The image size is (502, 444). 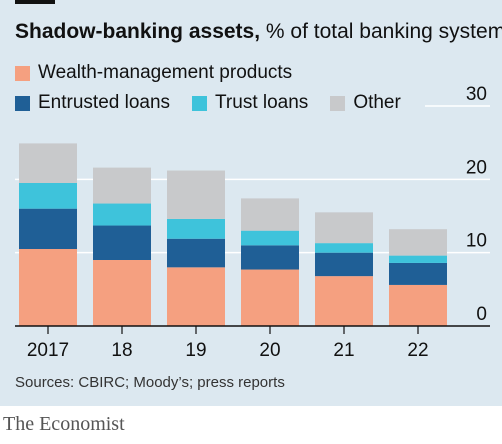 What do you see at coordinates (338, 103) in the screenshot?
I see `legend-swatch-other` at bounding box center [338, 103].